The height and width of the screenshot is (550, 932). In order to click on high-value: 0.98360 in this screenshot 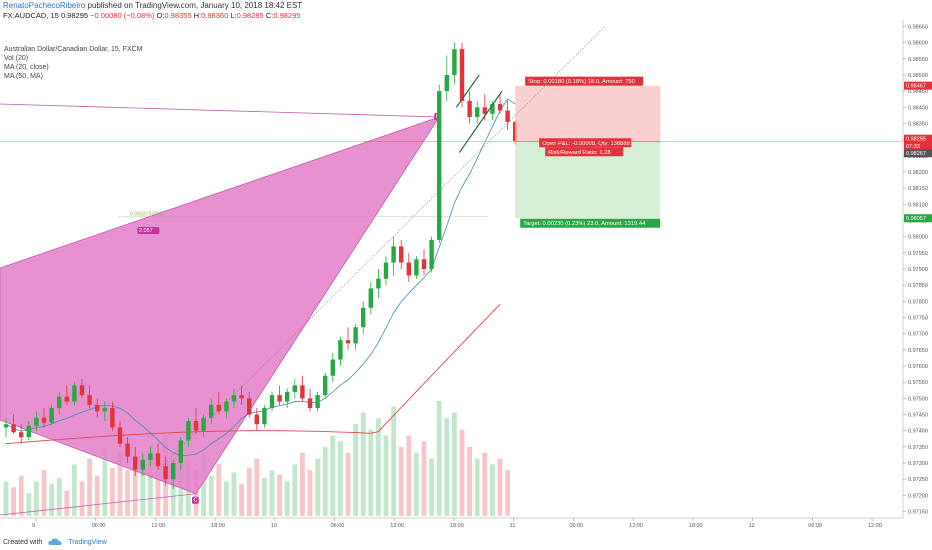, I will do `click(215, 15)`.